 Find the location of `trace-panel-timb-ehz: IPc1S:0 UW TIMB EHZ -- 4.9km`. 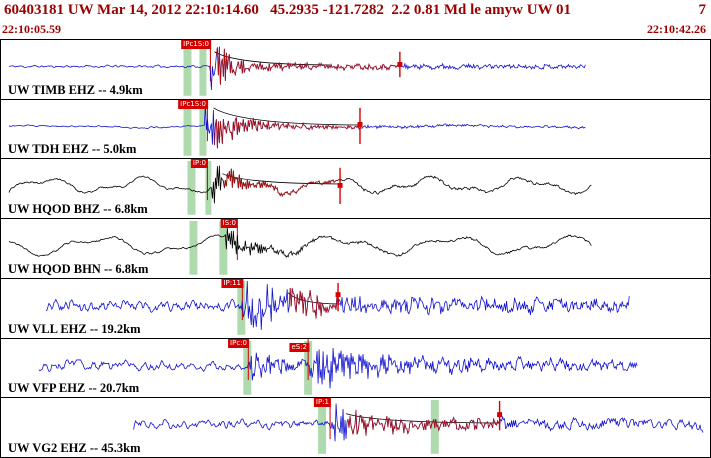

trace-panel-timb-ehz: IPc1S:0 UW TIMB EHZ -- 4.9km is located at coordinates (355, 70).